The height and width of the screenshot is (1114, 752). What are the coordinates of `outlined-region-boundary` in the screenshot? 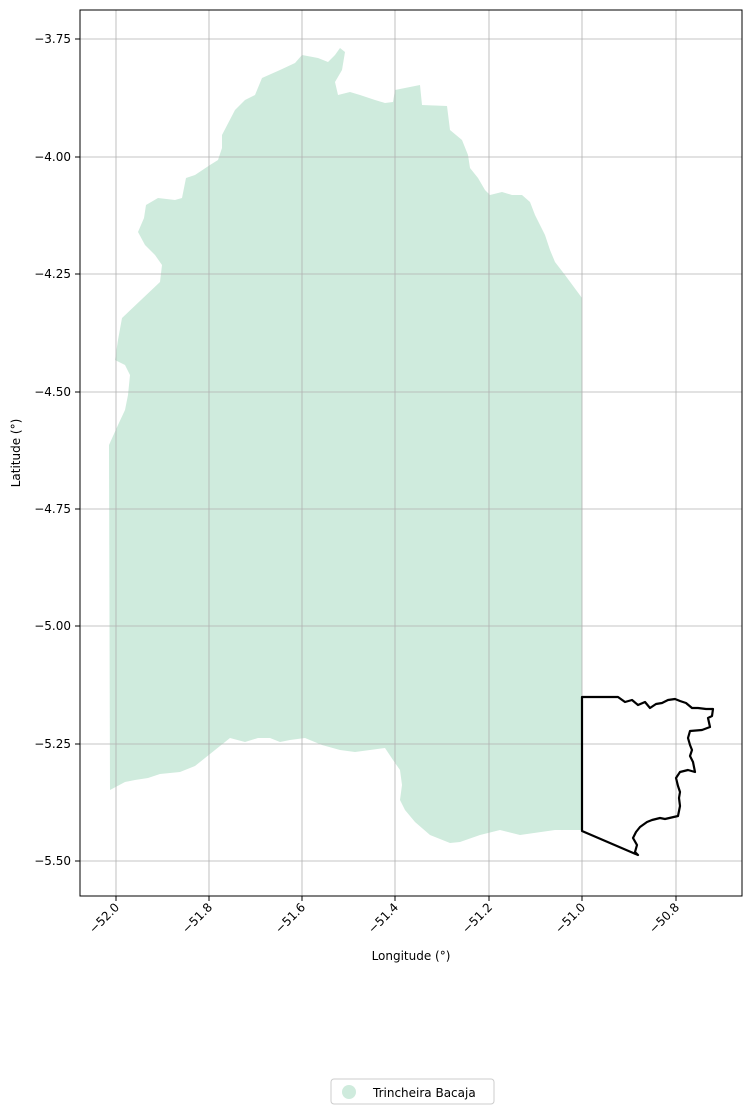 It's located at (647, 776).